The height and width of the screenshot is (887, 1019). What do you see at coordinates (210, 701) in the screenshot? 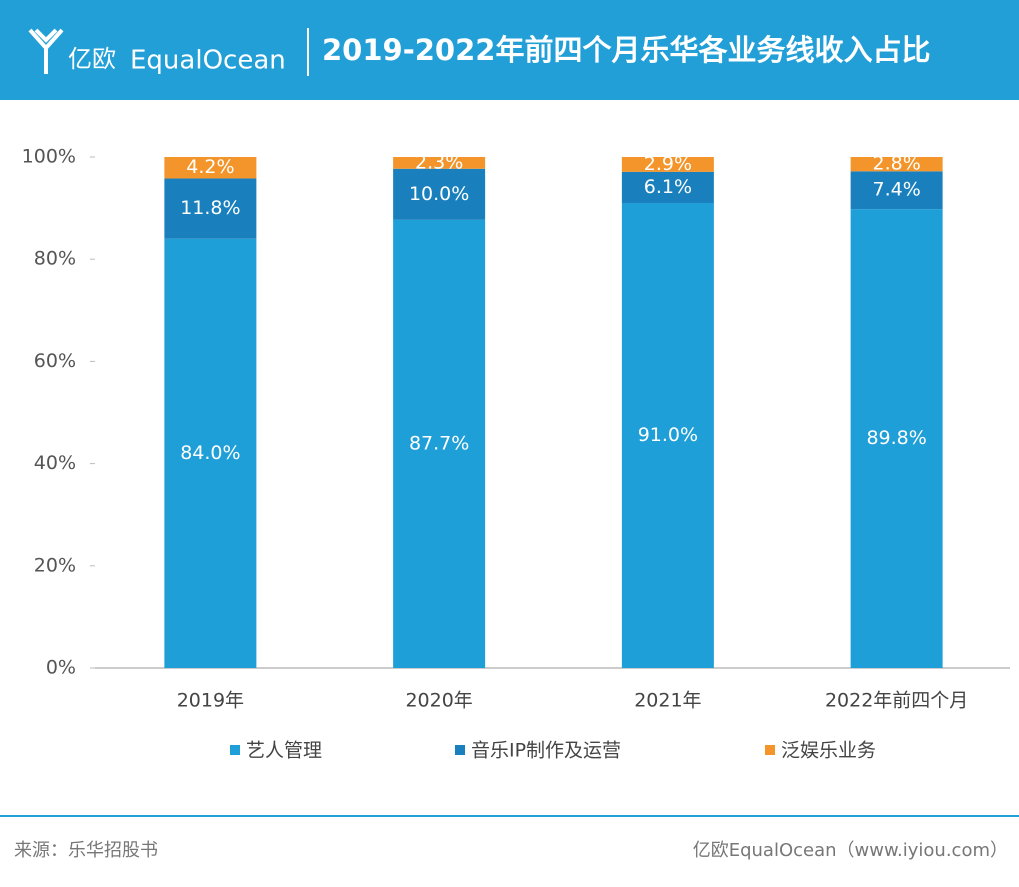
I see `x-tick-label: 2019年` at bounding box center [210, 701].